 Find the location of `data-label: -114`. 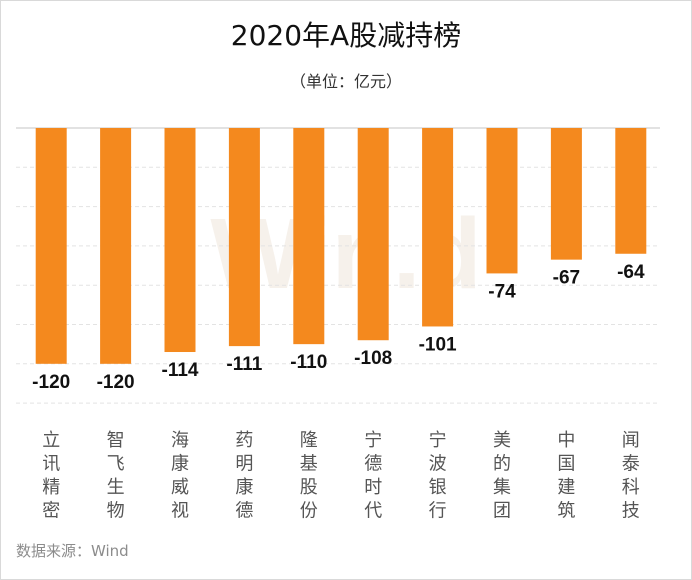

data-label: -114 is located at coordinates (180, 370).